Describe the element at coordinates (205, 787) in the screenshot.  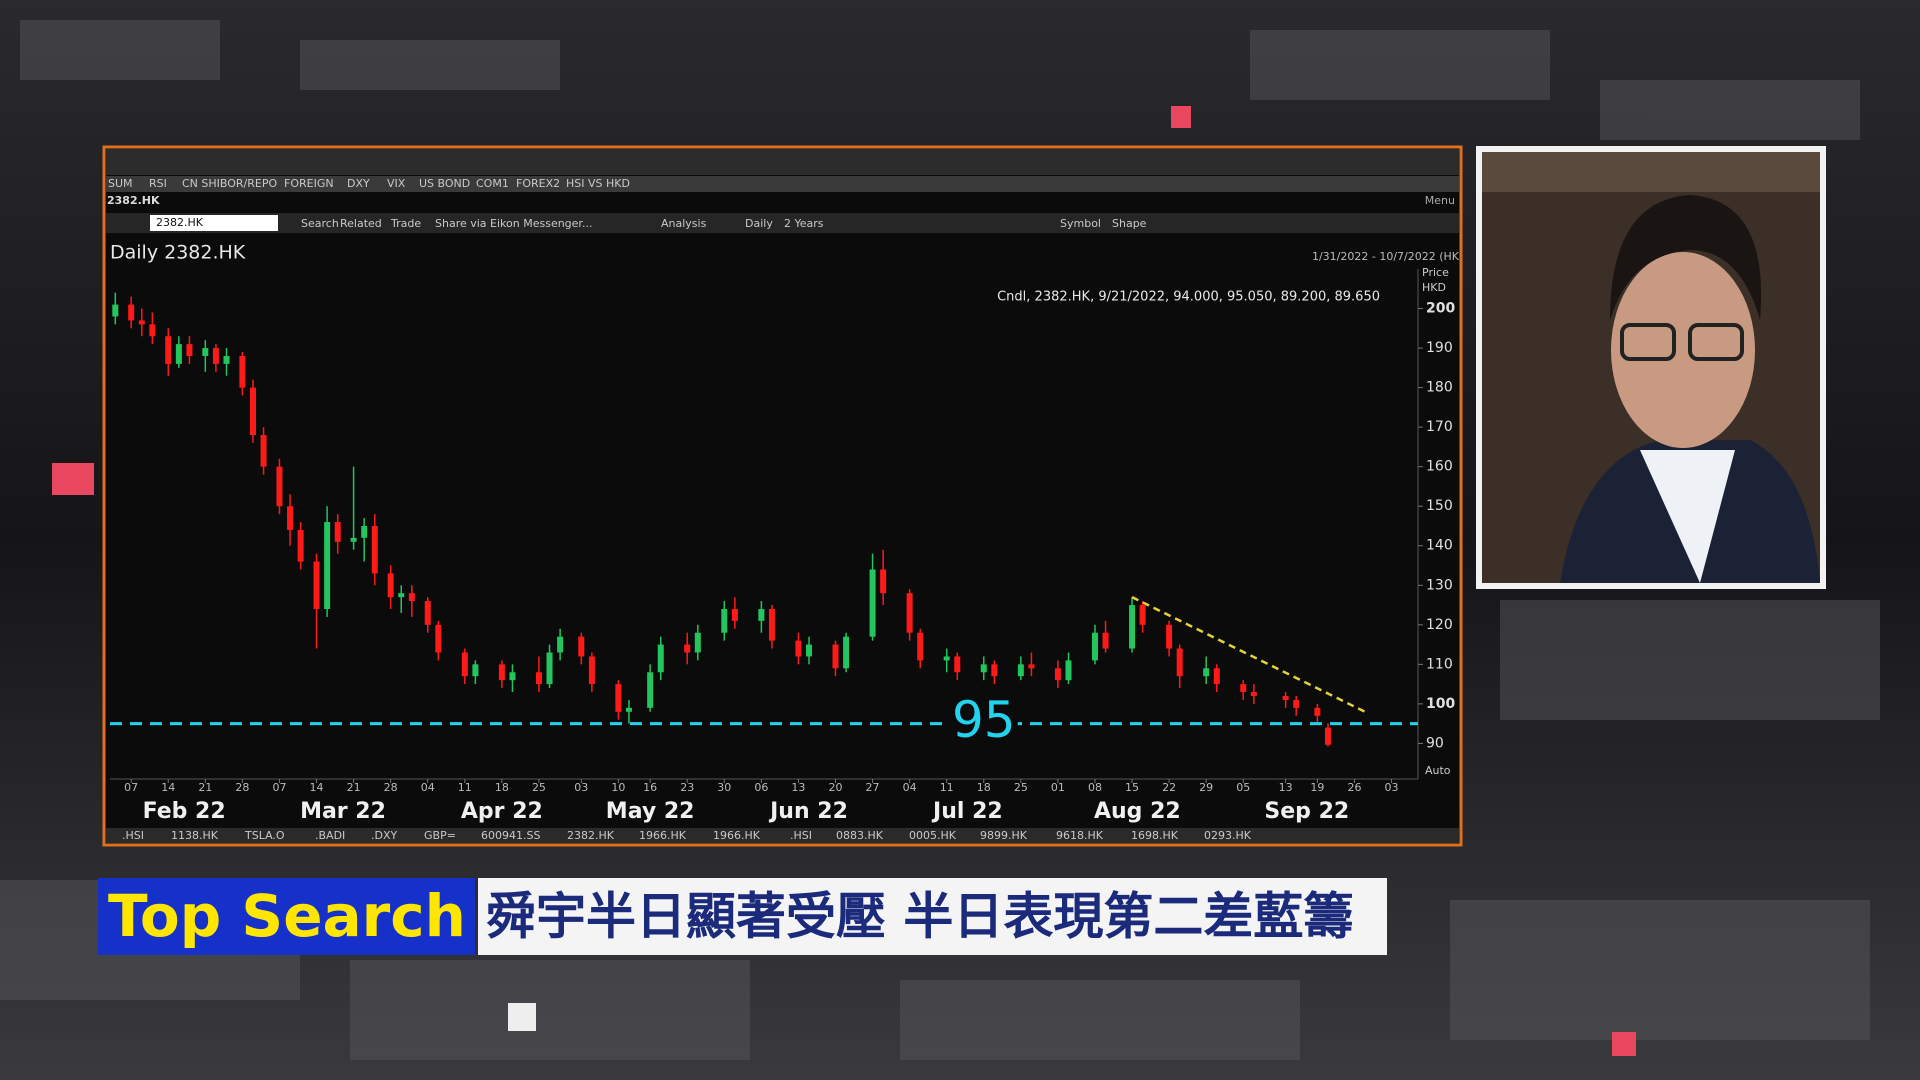
I see `x-tick-label: 21` at that location.